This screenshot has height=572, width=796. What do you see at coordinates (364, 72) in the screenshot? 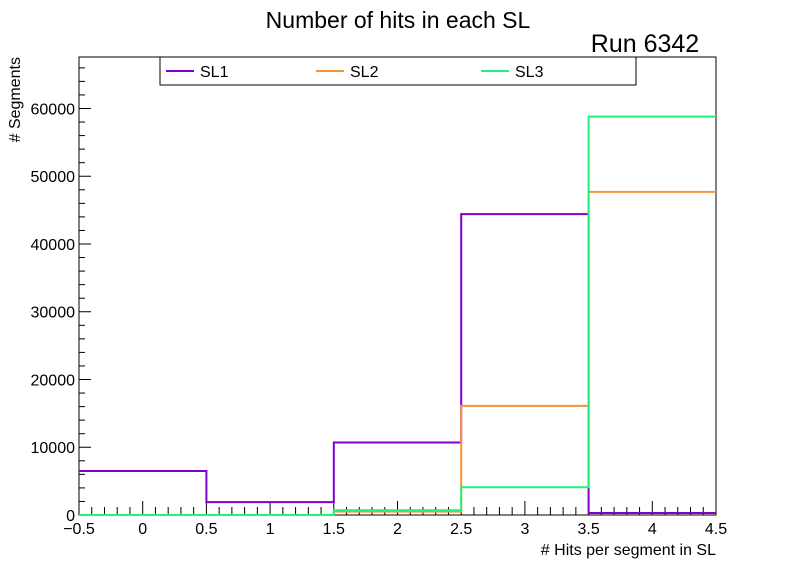
I see `legend-label: SL2` at bounding box center [364, 72].